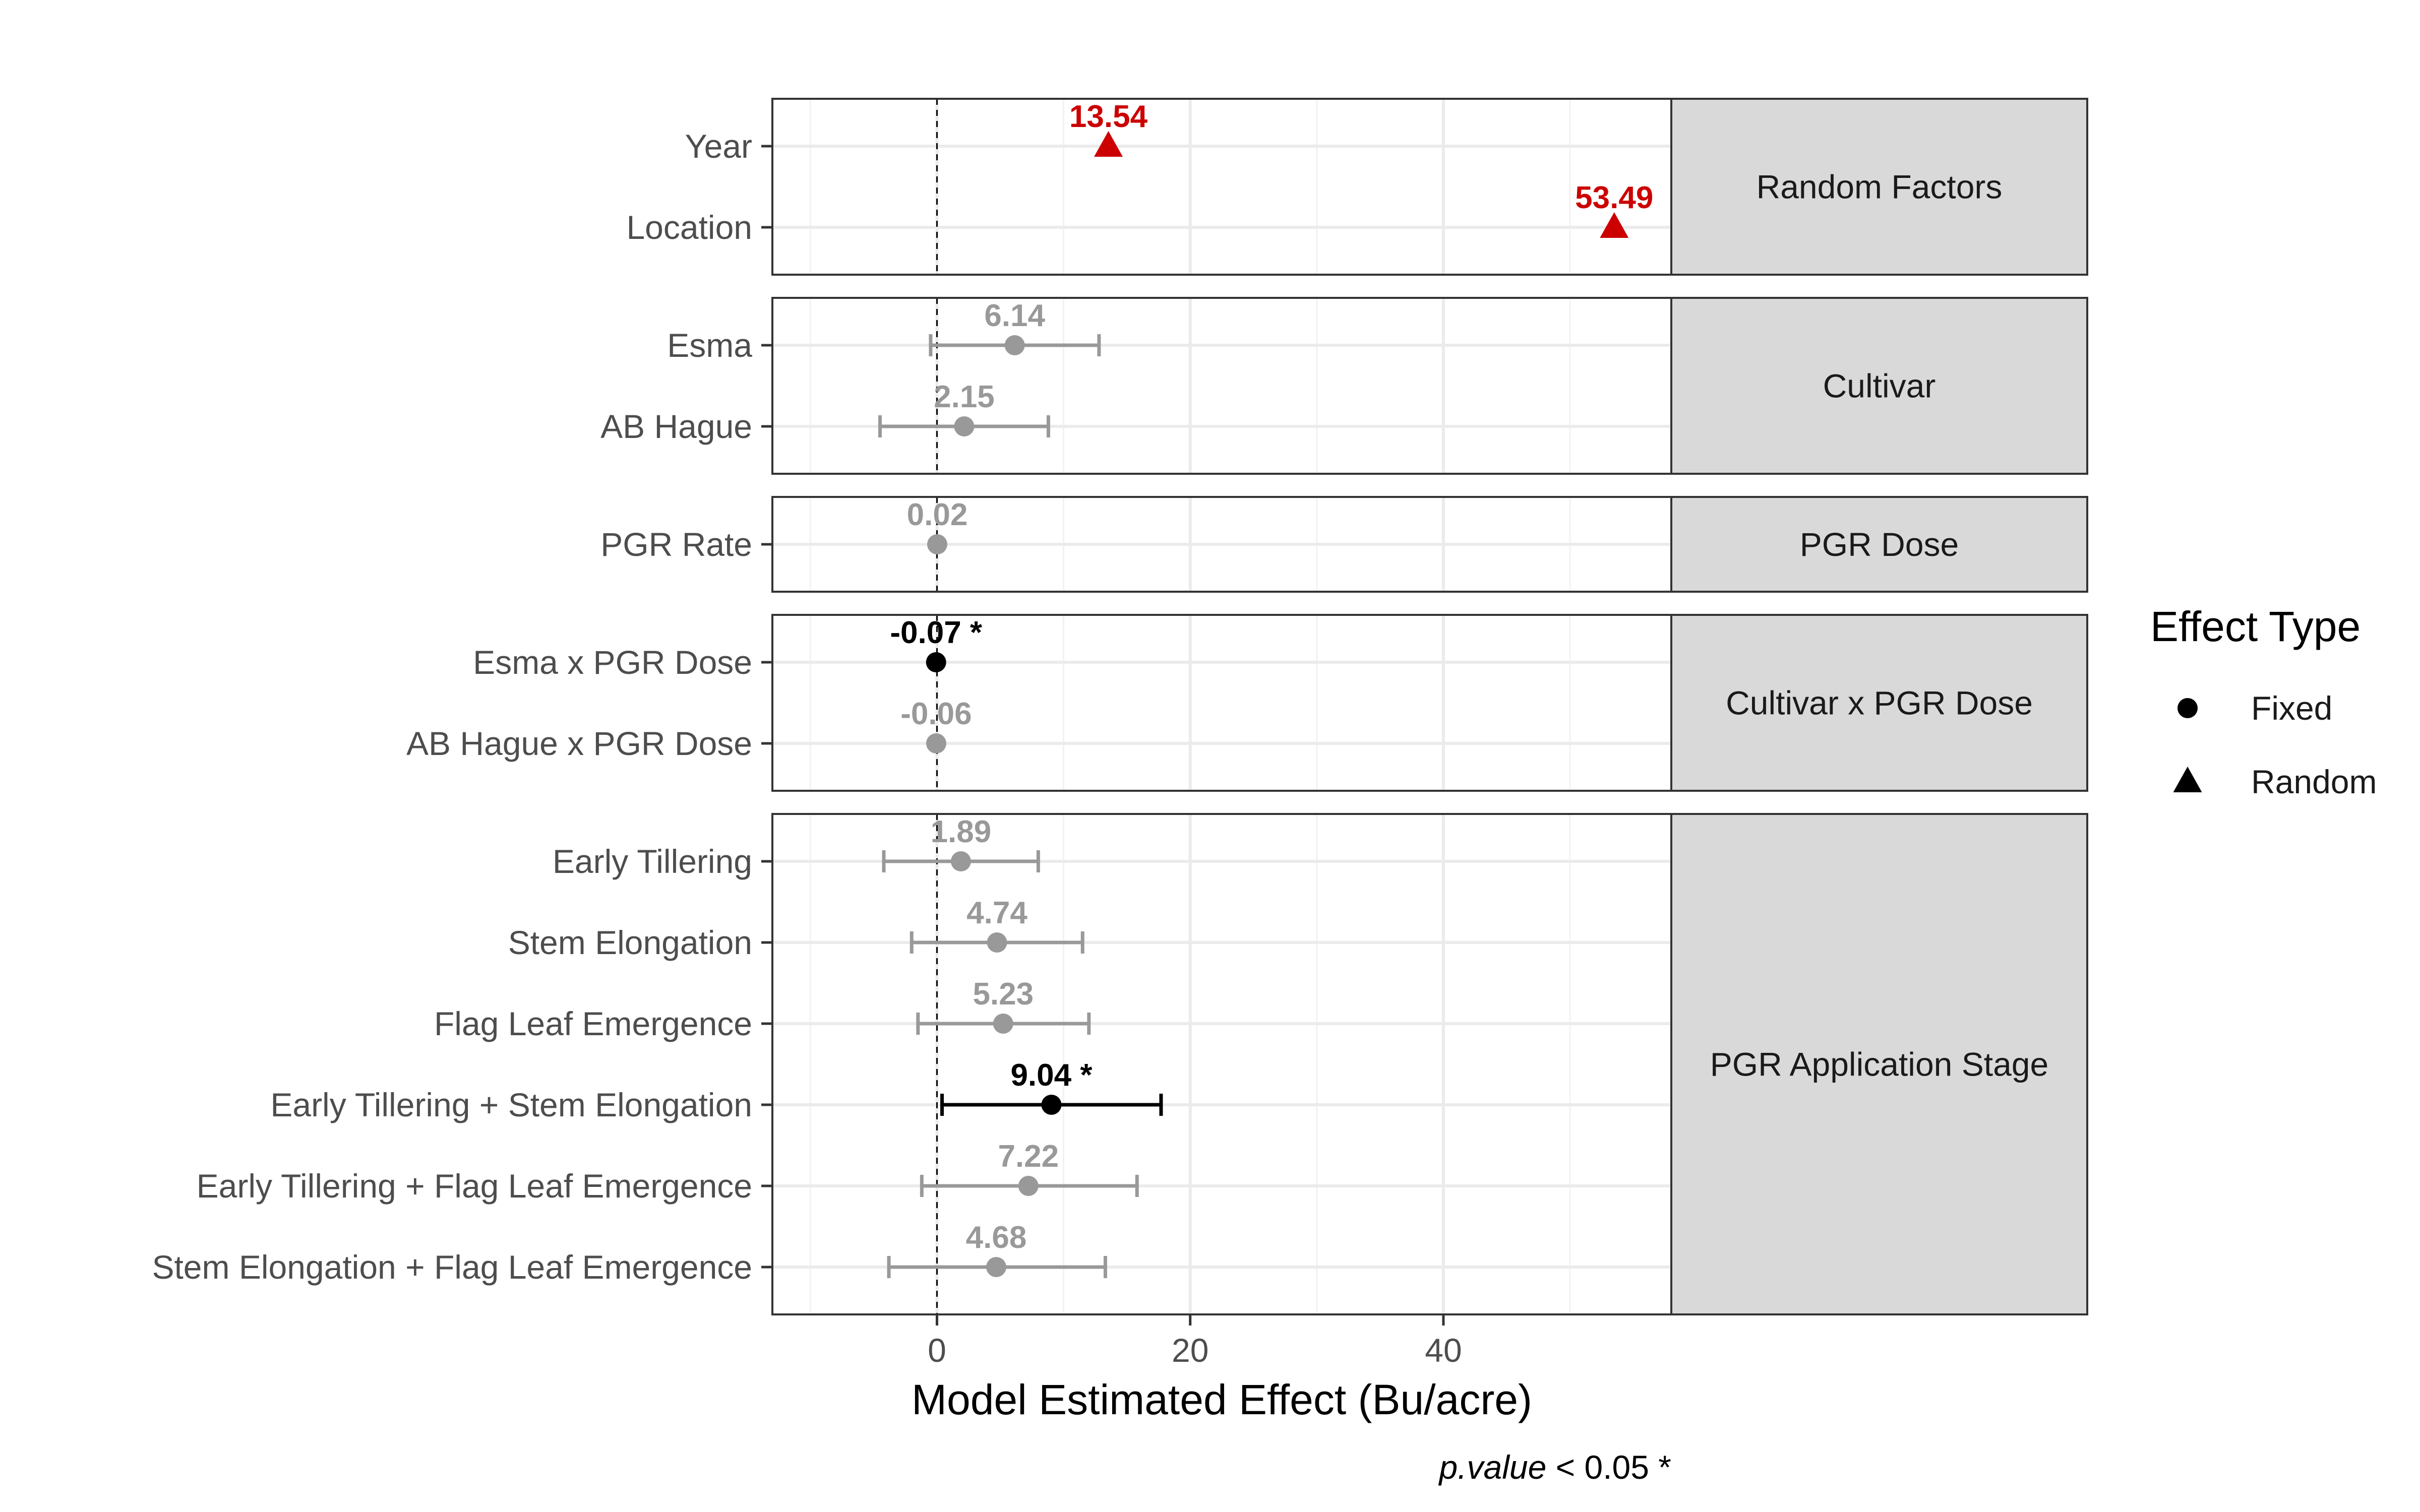  Describe the element at coordinates (676, 544) in the screenshot. I see `y-tick-label: PGR Rate` at that location.